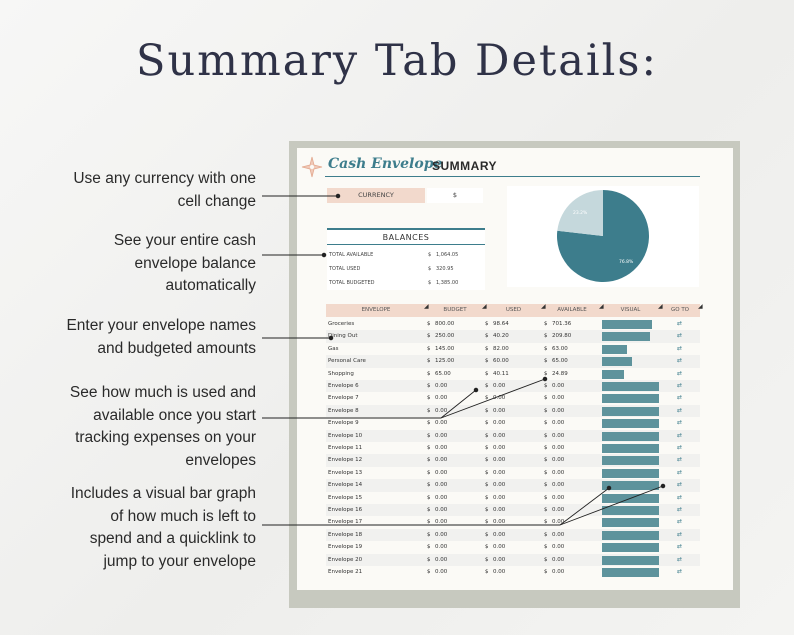  I want to click on callout-line: tracking expenses on your, so click(165, 437).